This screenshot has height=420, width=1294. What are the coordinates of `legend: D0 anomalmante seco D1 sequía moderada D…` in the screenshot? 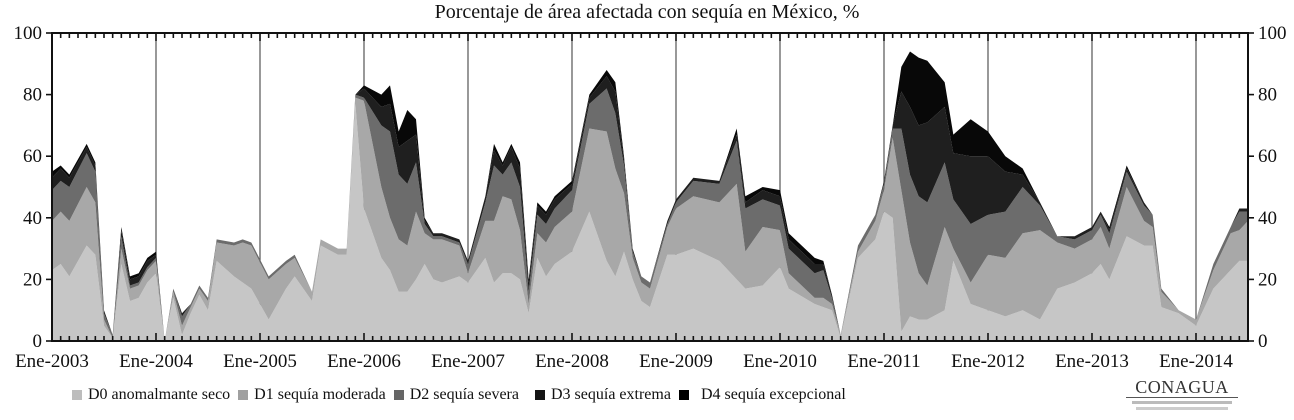 It's located at (463, 395).